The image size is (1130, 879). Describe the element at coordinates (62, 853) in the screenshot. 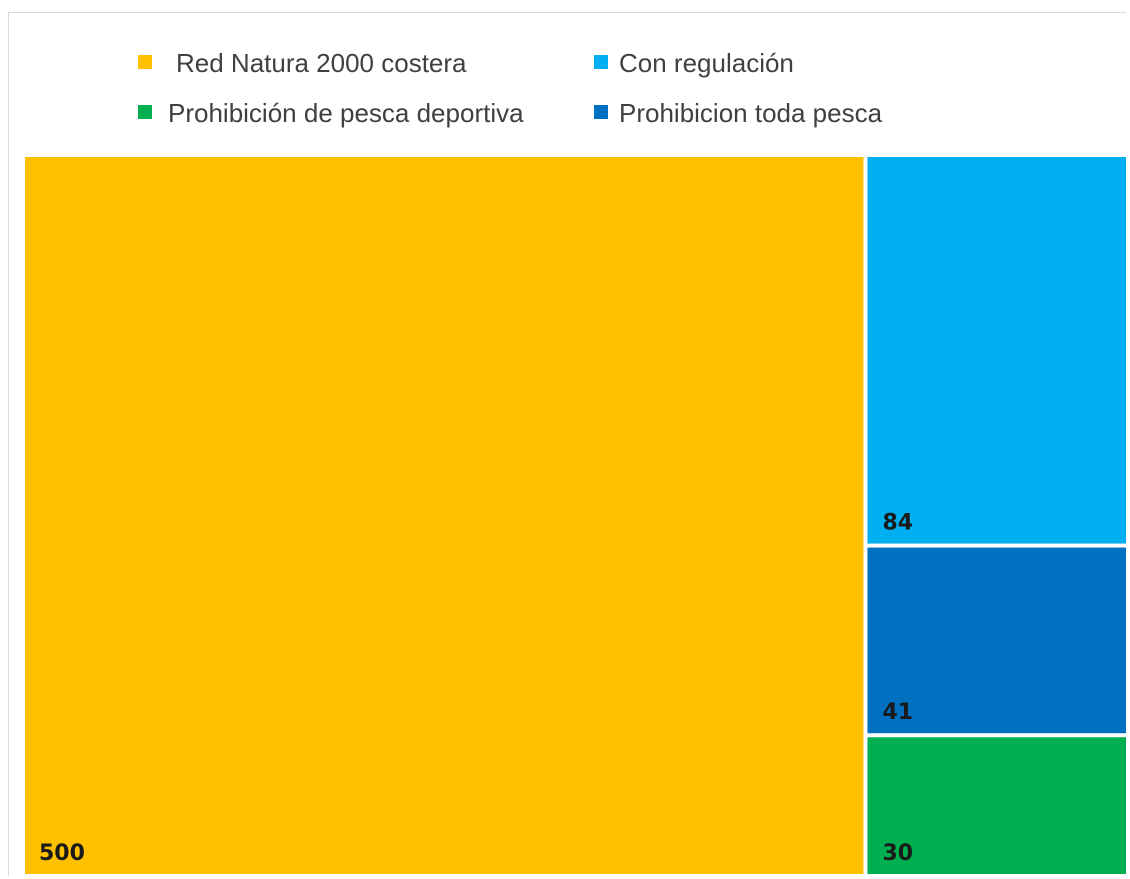

I see `data-label-red-natura: 500` at that location.